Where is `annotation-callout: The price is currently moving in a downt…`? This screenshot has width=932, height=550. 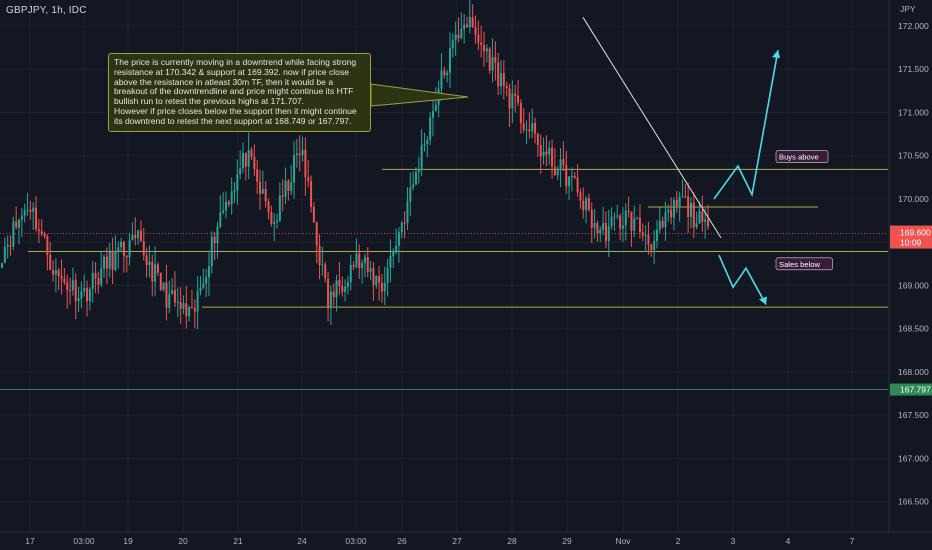
annotation-callout: The price is currently moving in a downt… is located at coordinates (239, 92).